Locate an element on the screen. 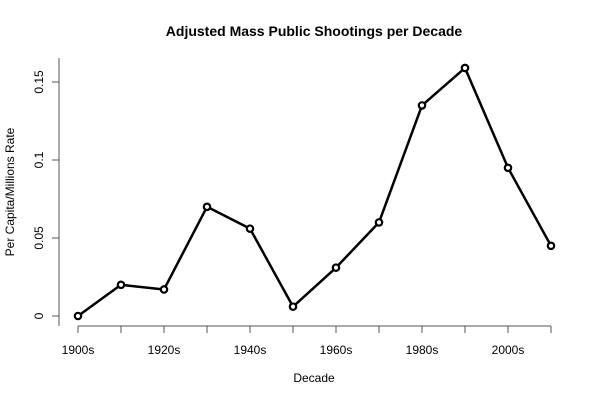 This screenshot has width=600, height=405. y-tick-label: 0.15 is located at coordinates (39, 82).